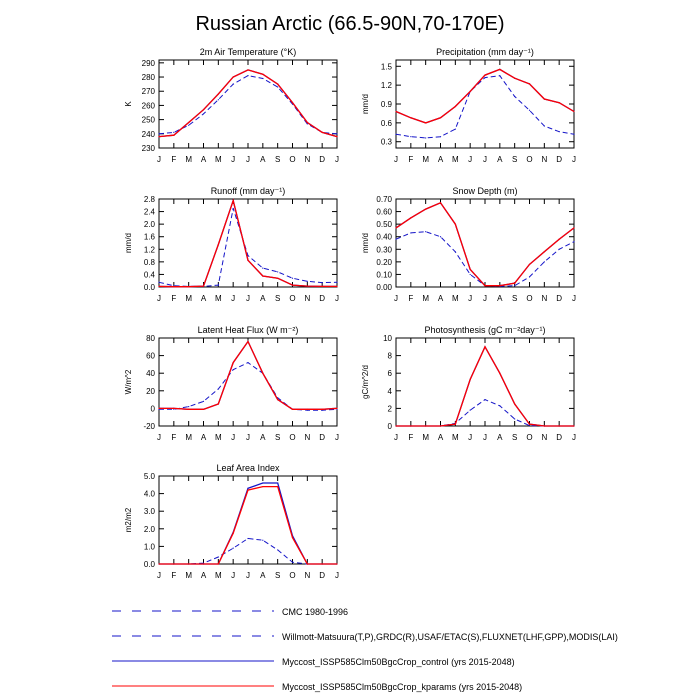 This screenshot has height=700, width=700. Describe the element at coordinates (315, 612) in the screenshot. I see `legend-label: CMC 1980-1996` at that location.